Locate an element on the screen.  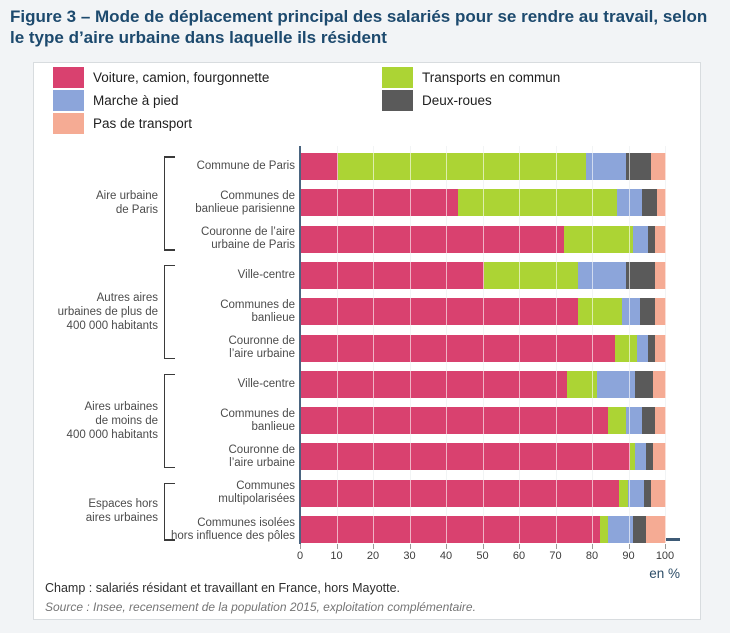
group-label-0: Aire urbaine de Paris is located at coordinates (126, 202).